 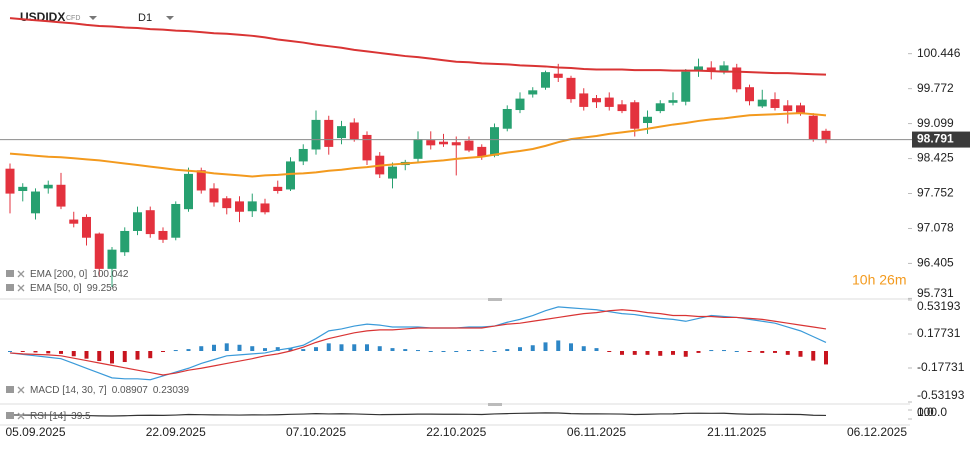 What do you see at coordinates (48, 416) in the screenshot?
I see `legend-name: RSI [14]` at bounding box center [48, 416].